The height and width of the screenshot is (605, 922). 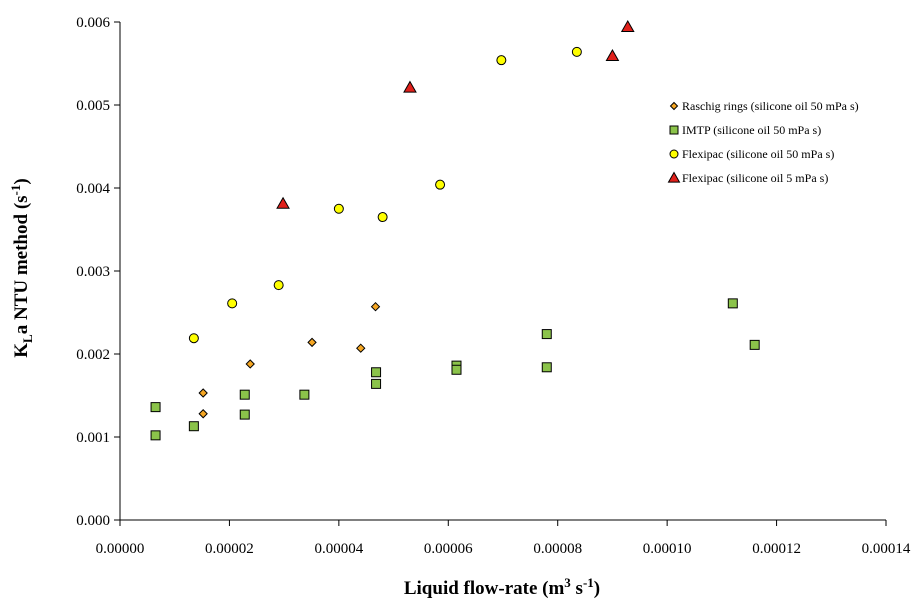 What do you see at coordinates (674, 130) in the screenshot?
I see `legend-square-marker` at bounding box center [674, 130].